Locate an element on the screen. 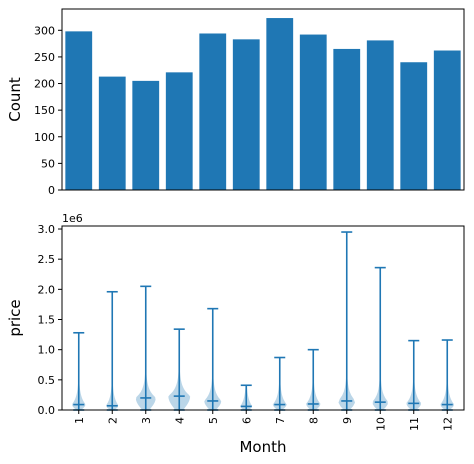 This screenshot has width=474, height=464. violin-y-scale-label: 1e6 is located at coordinates (72, 218).